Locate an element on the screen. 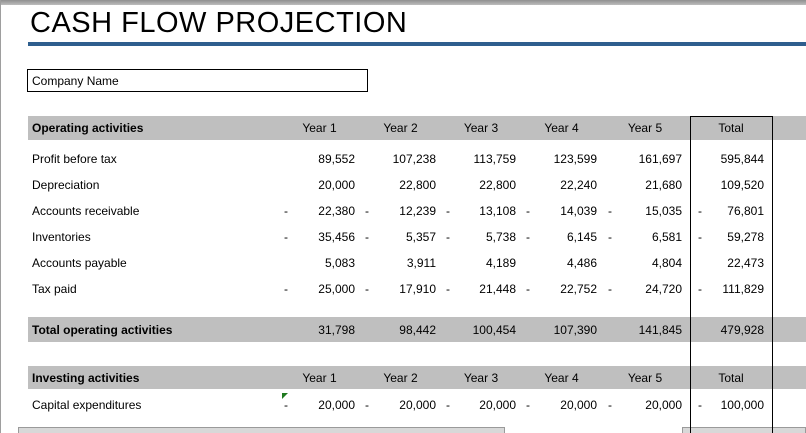  cell-value: 22,380 is located at coordinates (336, 211).